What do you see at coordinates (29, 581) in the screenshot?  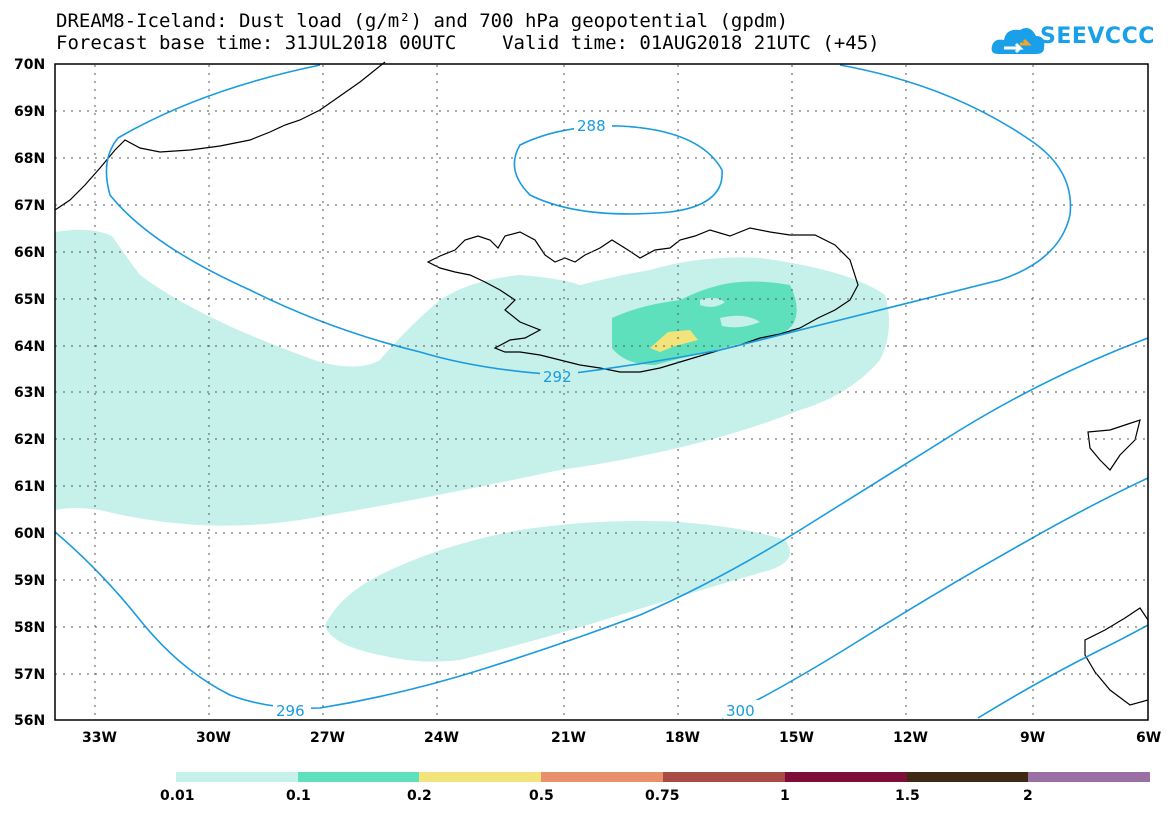 I see `lat-label: 59N` at bounding box center [29, 581].